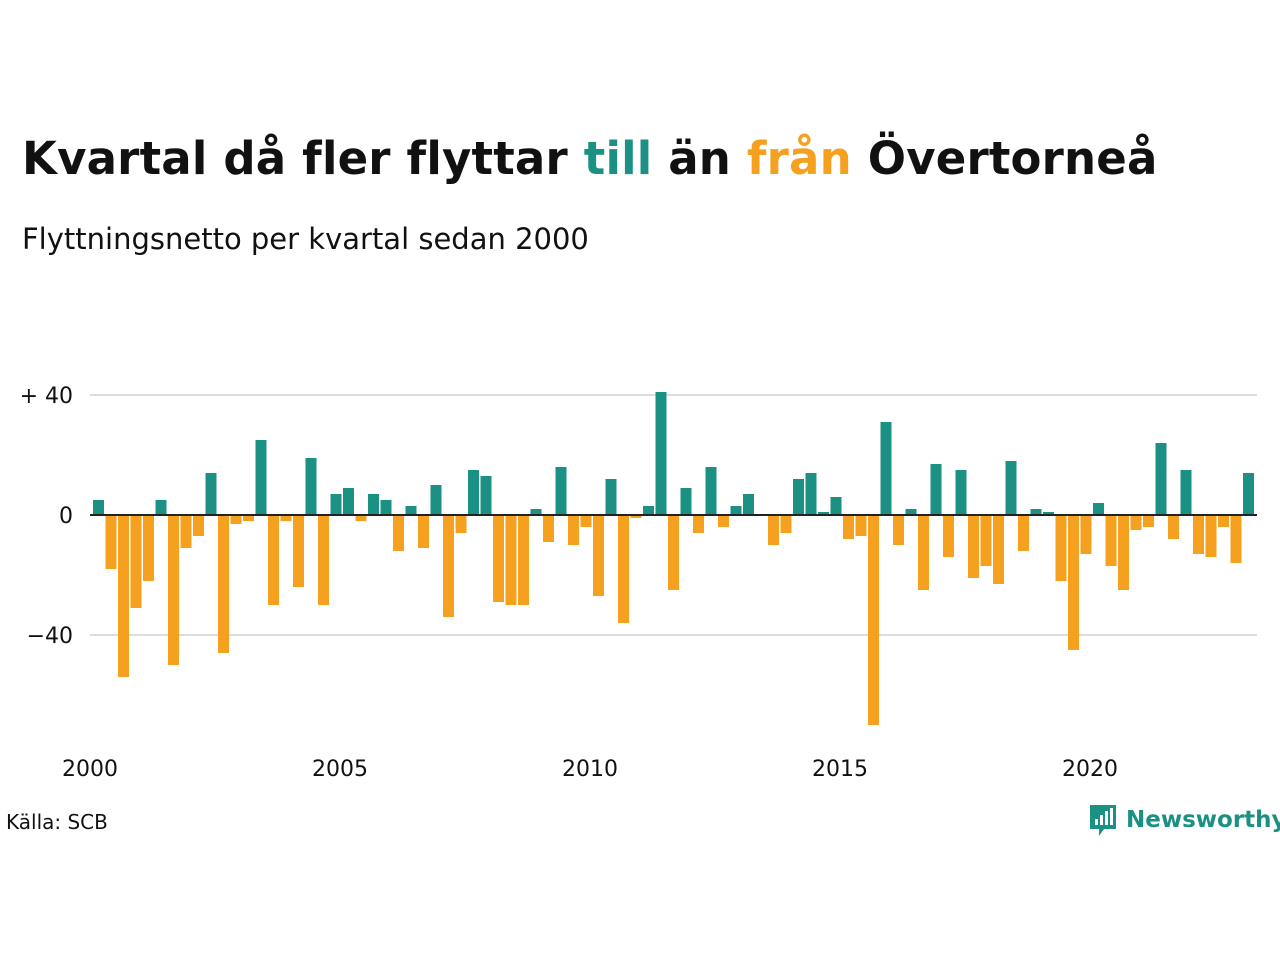  What do you see at coordinates (46, 396) in the screenshot?
I see `y-tick-label: + 40` at bounding box center [46, 396].